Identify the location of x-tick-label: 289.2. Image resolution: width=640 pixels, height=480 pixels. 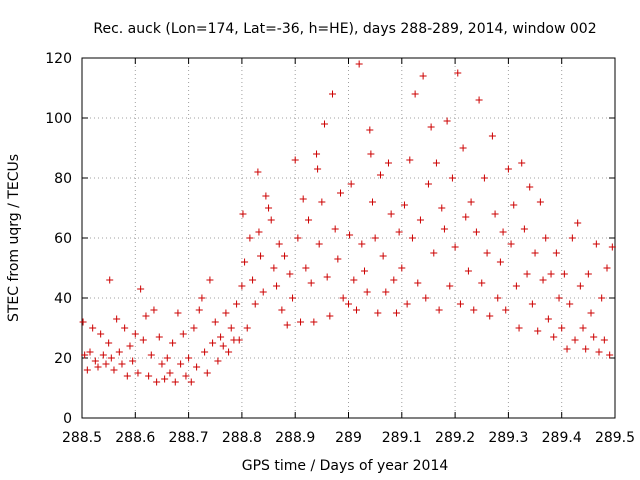
(455, 438).